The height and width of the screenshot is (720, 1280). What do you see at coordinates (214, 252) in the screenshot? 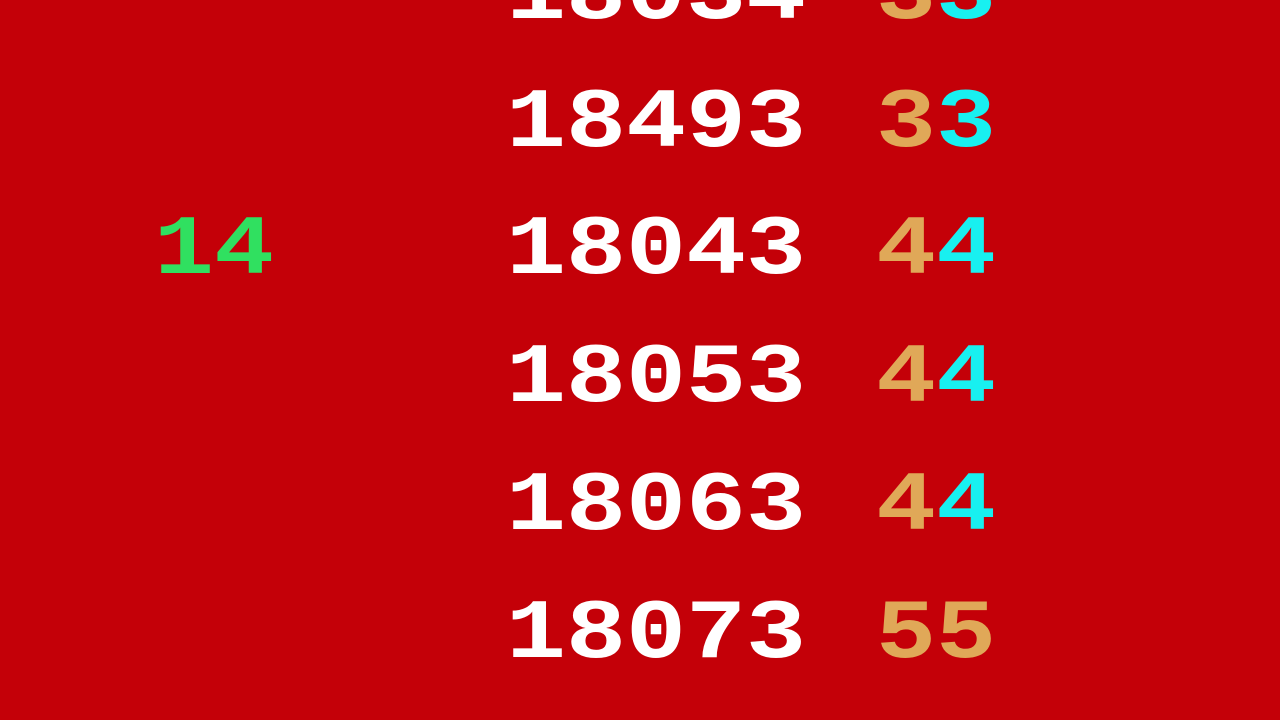
I see `row-marker: 14` at bounding box center [214, 252].